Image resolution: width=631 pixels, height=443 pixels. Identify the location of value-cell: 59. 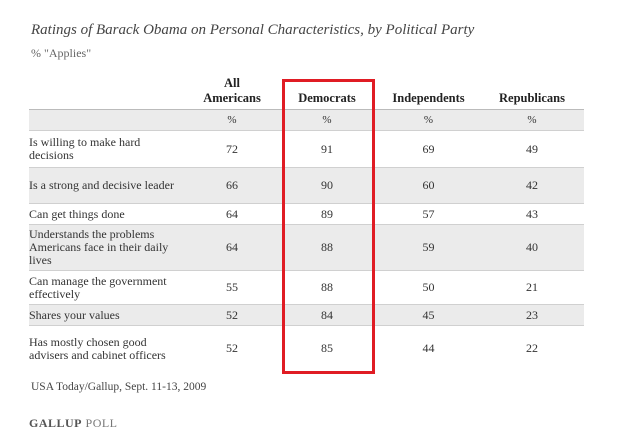
(428, 247).